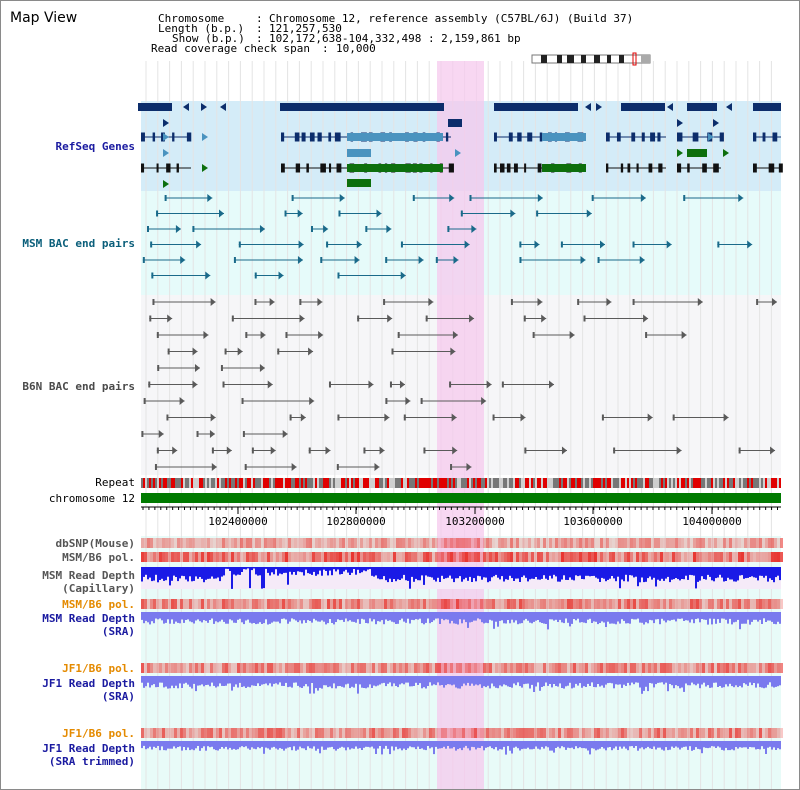  I want to click on track-label-repeat: Repeat, so click(115, 482).